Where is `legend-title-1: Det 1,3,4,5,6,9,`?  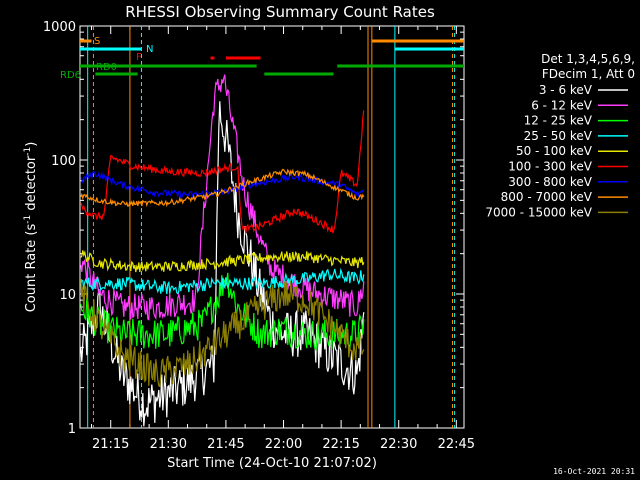
legend-title-1: Det 1,3,4,5,6,9, is located at coordinates (588, 59).